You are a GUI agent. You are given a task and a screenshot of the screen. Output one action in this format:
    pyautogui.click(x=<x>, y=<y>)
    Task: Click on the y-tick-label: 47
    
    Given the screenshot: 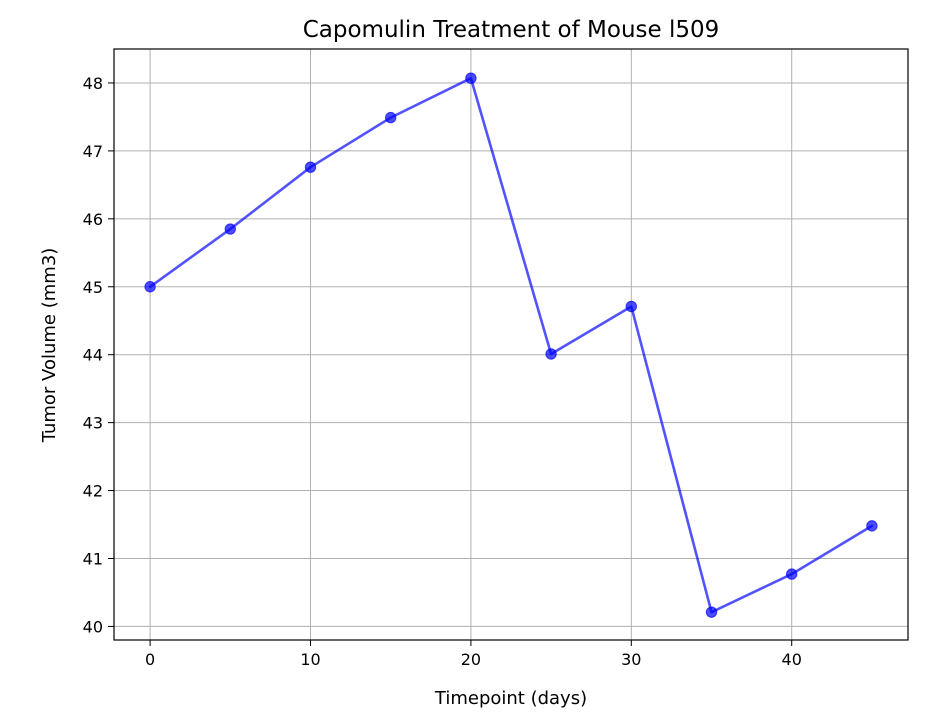 What is the action you would take?
    pyautogui.click(x=93, y=151)
    